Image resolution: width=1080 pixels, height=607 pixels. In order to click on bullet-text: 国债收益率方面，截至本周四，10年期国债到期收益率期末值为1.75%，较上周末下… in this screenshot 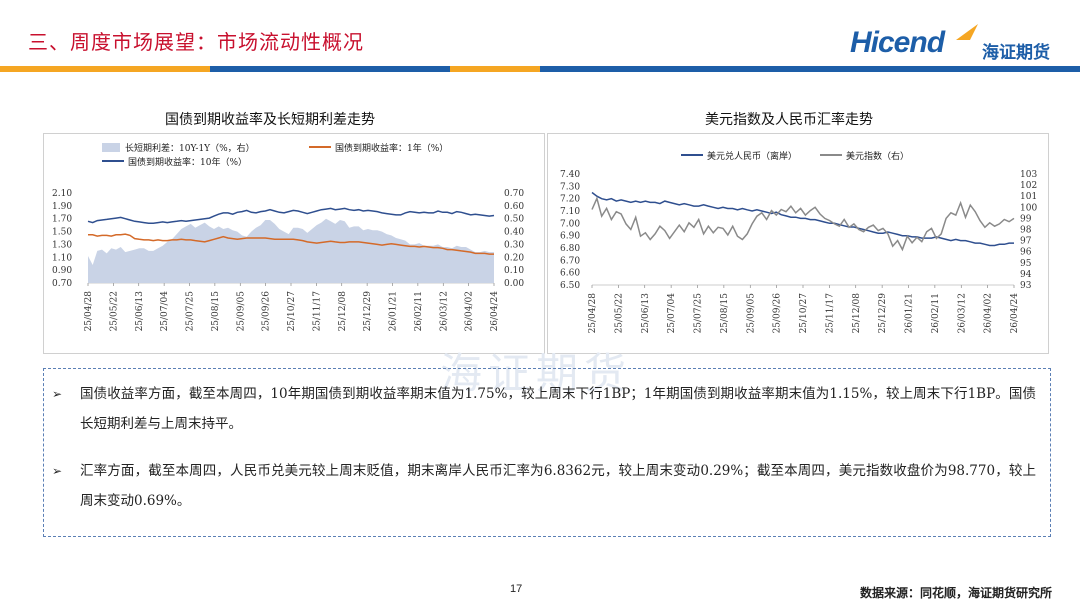, I will do `click(558, 409)`.